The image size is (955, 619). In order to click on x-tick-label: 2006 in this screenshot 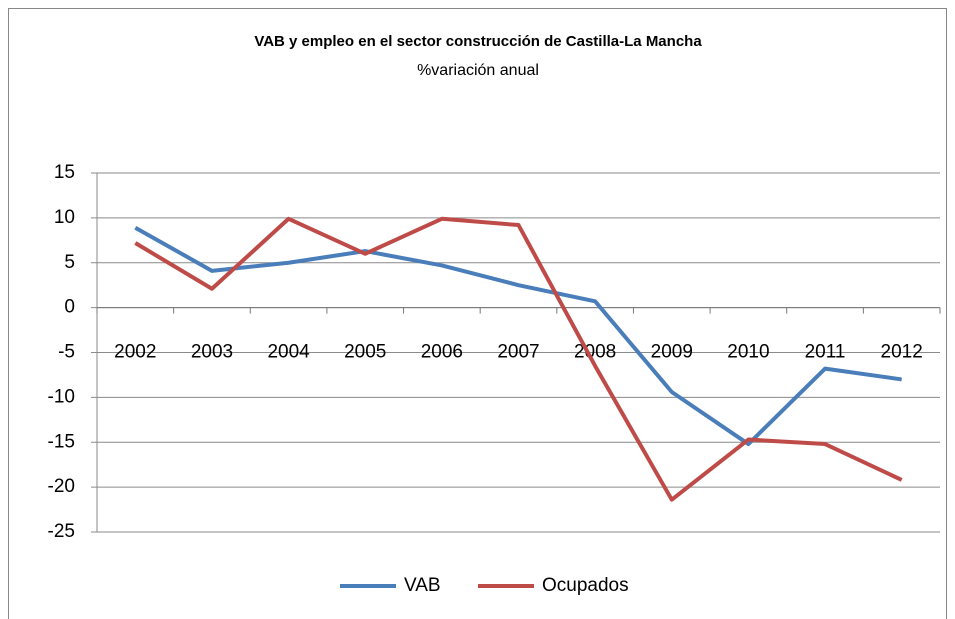, I will do `click(442, 352)`.